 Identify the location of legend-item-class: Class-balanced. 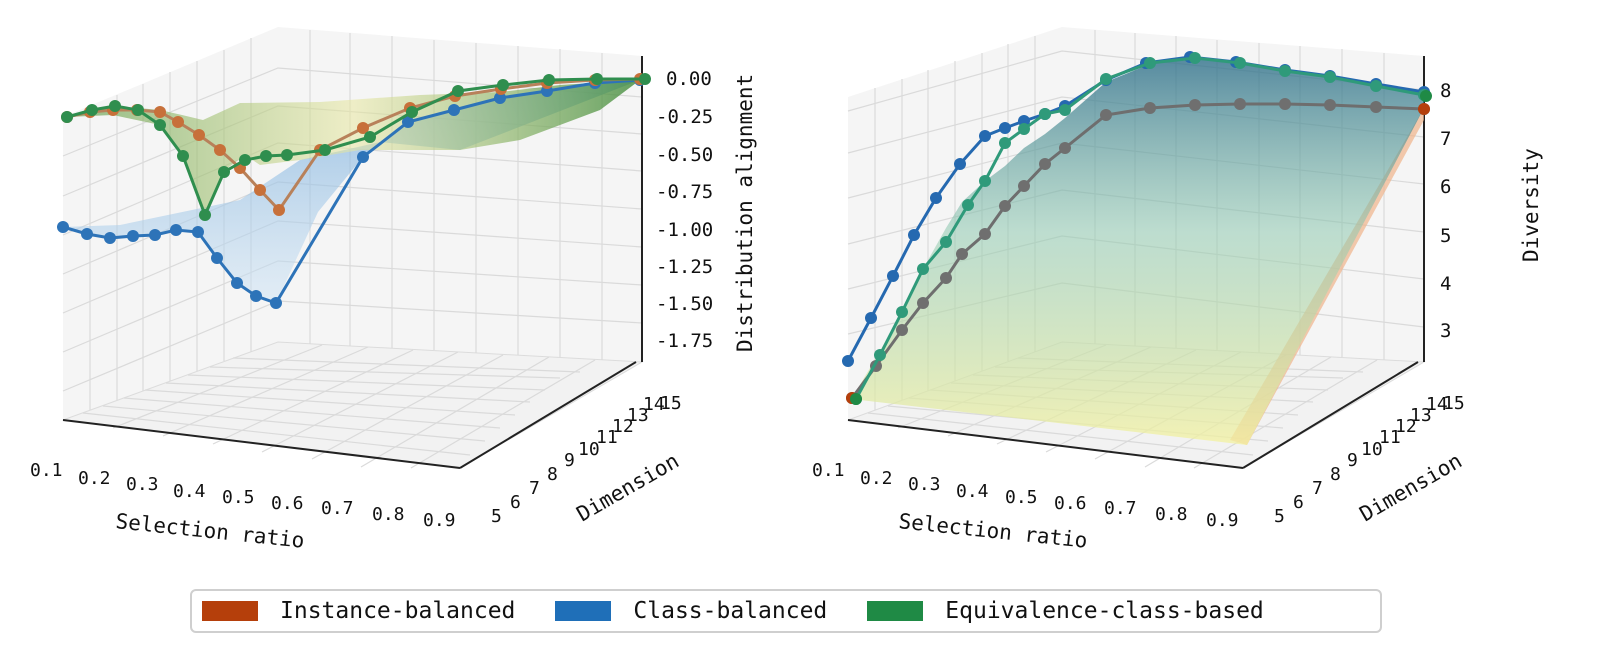
(691, 611).